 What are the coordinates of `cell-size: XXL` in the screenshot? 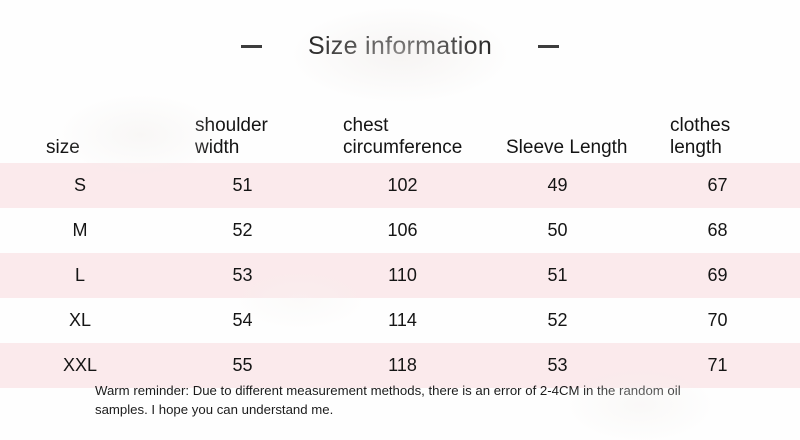 It's located at (80, 365).